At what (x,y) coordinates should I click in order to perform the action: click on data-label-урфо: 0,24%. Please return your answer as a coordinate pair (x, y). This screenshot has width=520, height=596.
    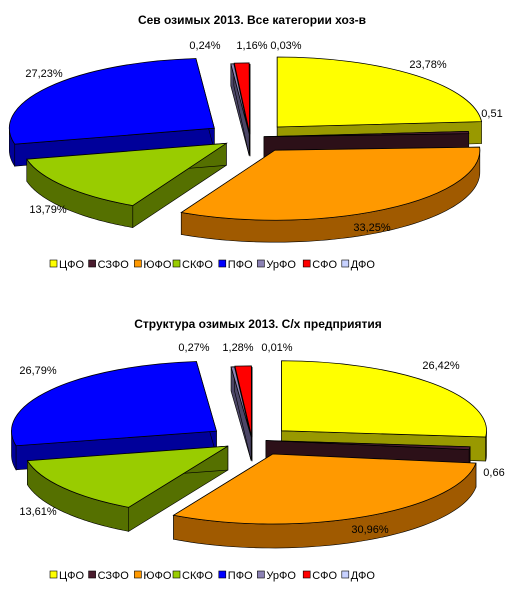
    Looking at the image, I should click on (204, 46).